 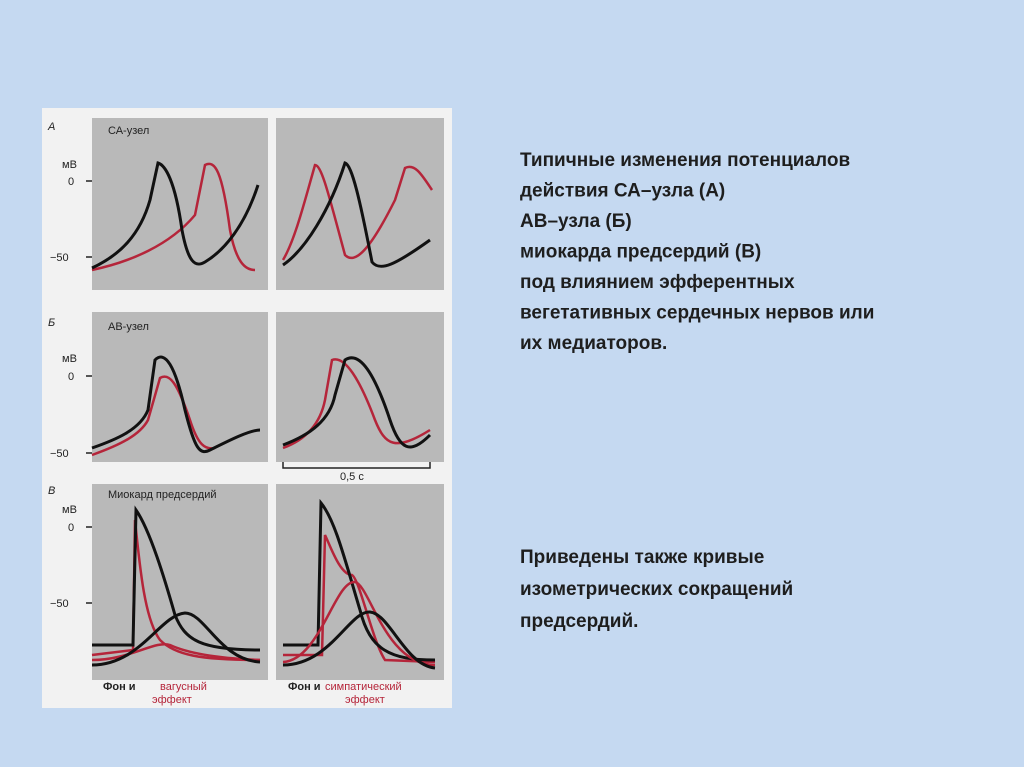 I want to click on text-line: предсердий., so click(x=579, y=621).